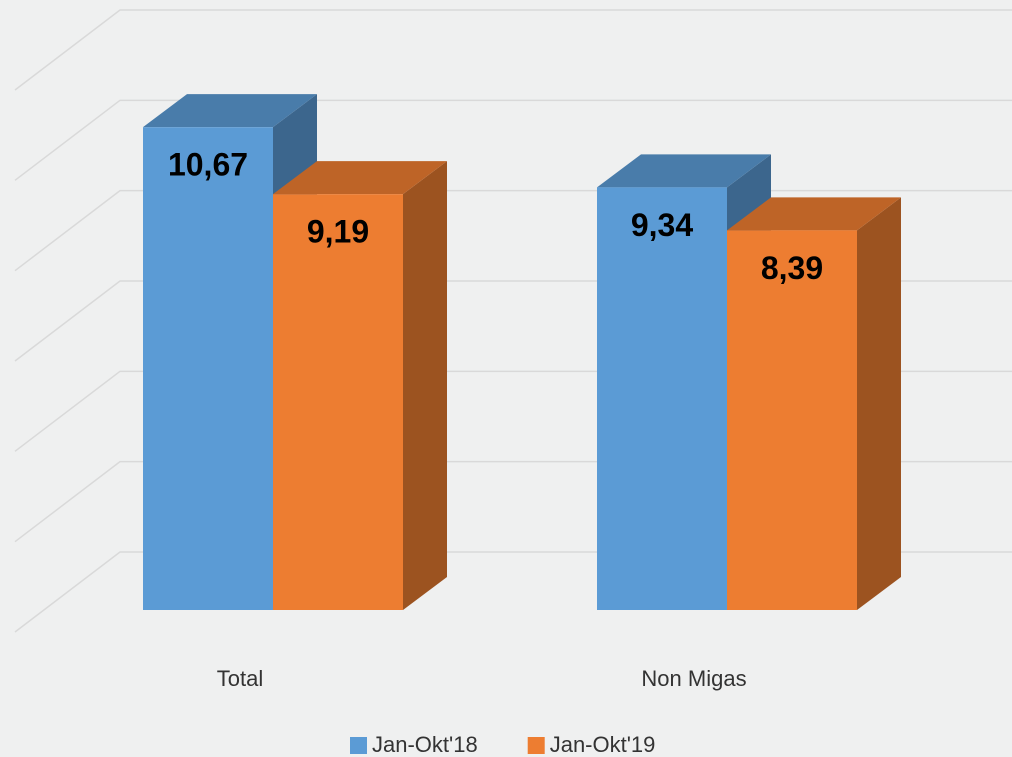  What do you see at coordinates (338, 232) in the screenshot?
I see `data-label: 9,19` at bounding box center [338, 232].